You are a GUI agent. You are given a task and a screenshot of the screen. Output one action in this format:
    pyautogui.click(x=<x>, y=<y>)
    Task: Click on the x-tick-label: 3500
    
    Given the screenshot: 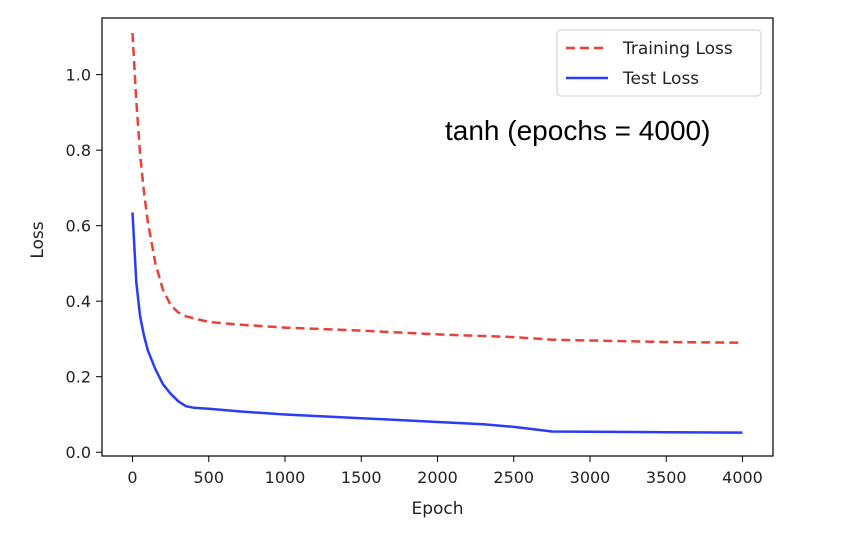 What is the action you would take?
    pyautogui.click(x=666, y=477)
    